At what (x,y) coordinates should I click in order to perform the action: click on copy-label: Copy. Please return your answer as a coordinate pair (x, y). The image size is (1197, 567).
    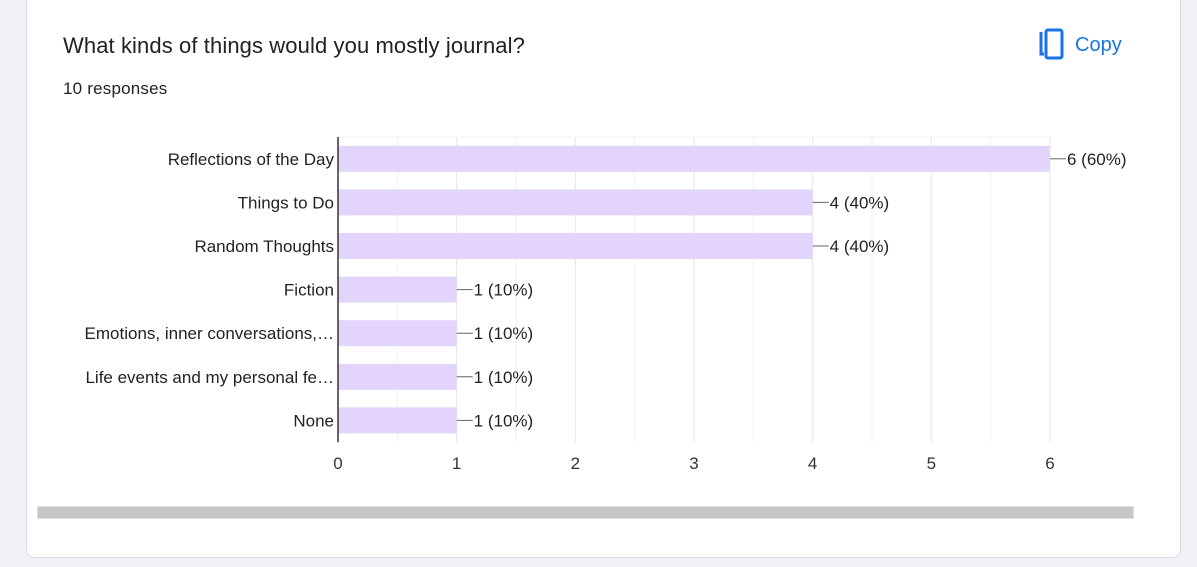
    Looking at the image, I should click on (1098, 44).